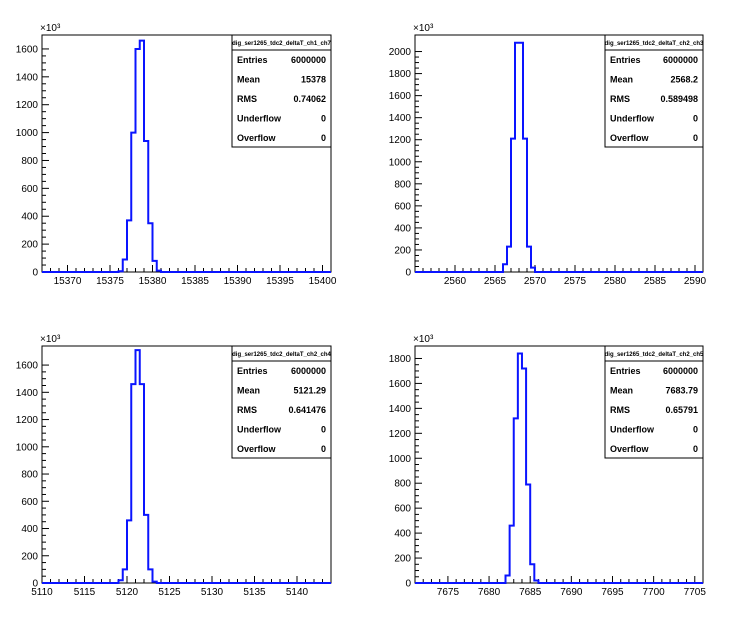 Image resolution: width=746 pixels, height=622 pixels. I want to click on stats-row-value: 0.641476, so click(307, 410).